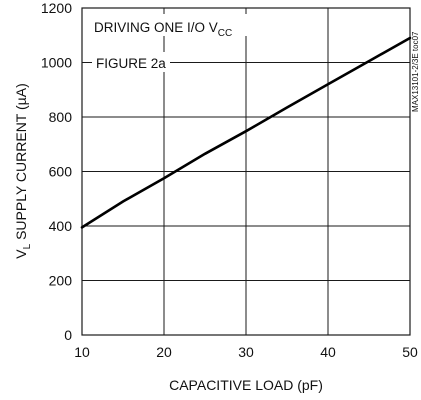 This screenshot has width=421, height=400. Describe the element at coordinates (328, 352) in the screenshot. I see `x-tick-label: 40` at that location.